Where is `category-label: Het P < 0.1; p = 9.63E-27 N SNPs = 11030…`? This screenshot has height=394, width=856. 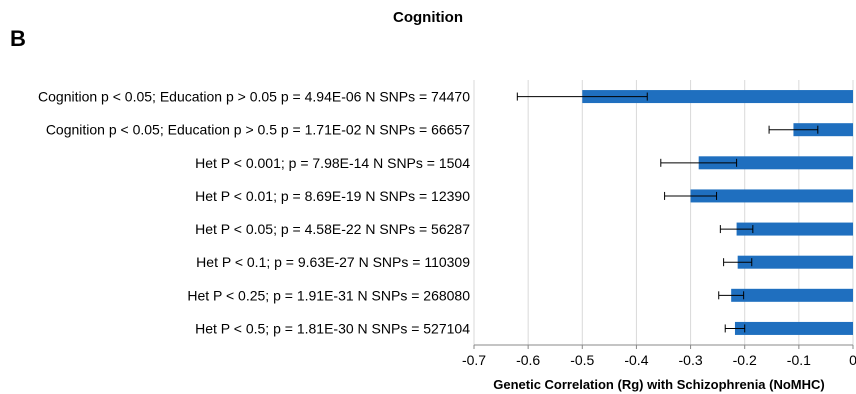 category-label: Het P < 0.1; p = 9.63E-27 N SNPs = 11030… is located at coordinates (333, 262).